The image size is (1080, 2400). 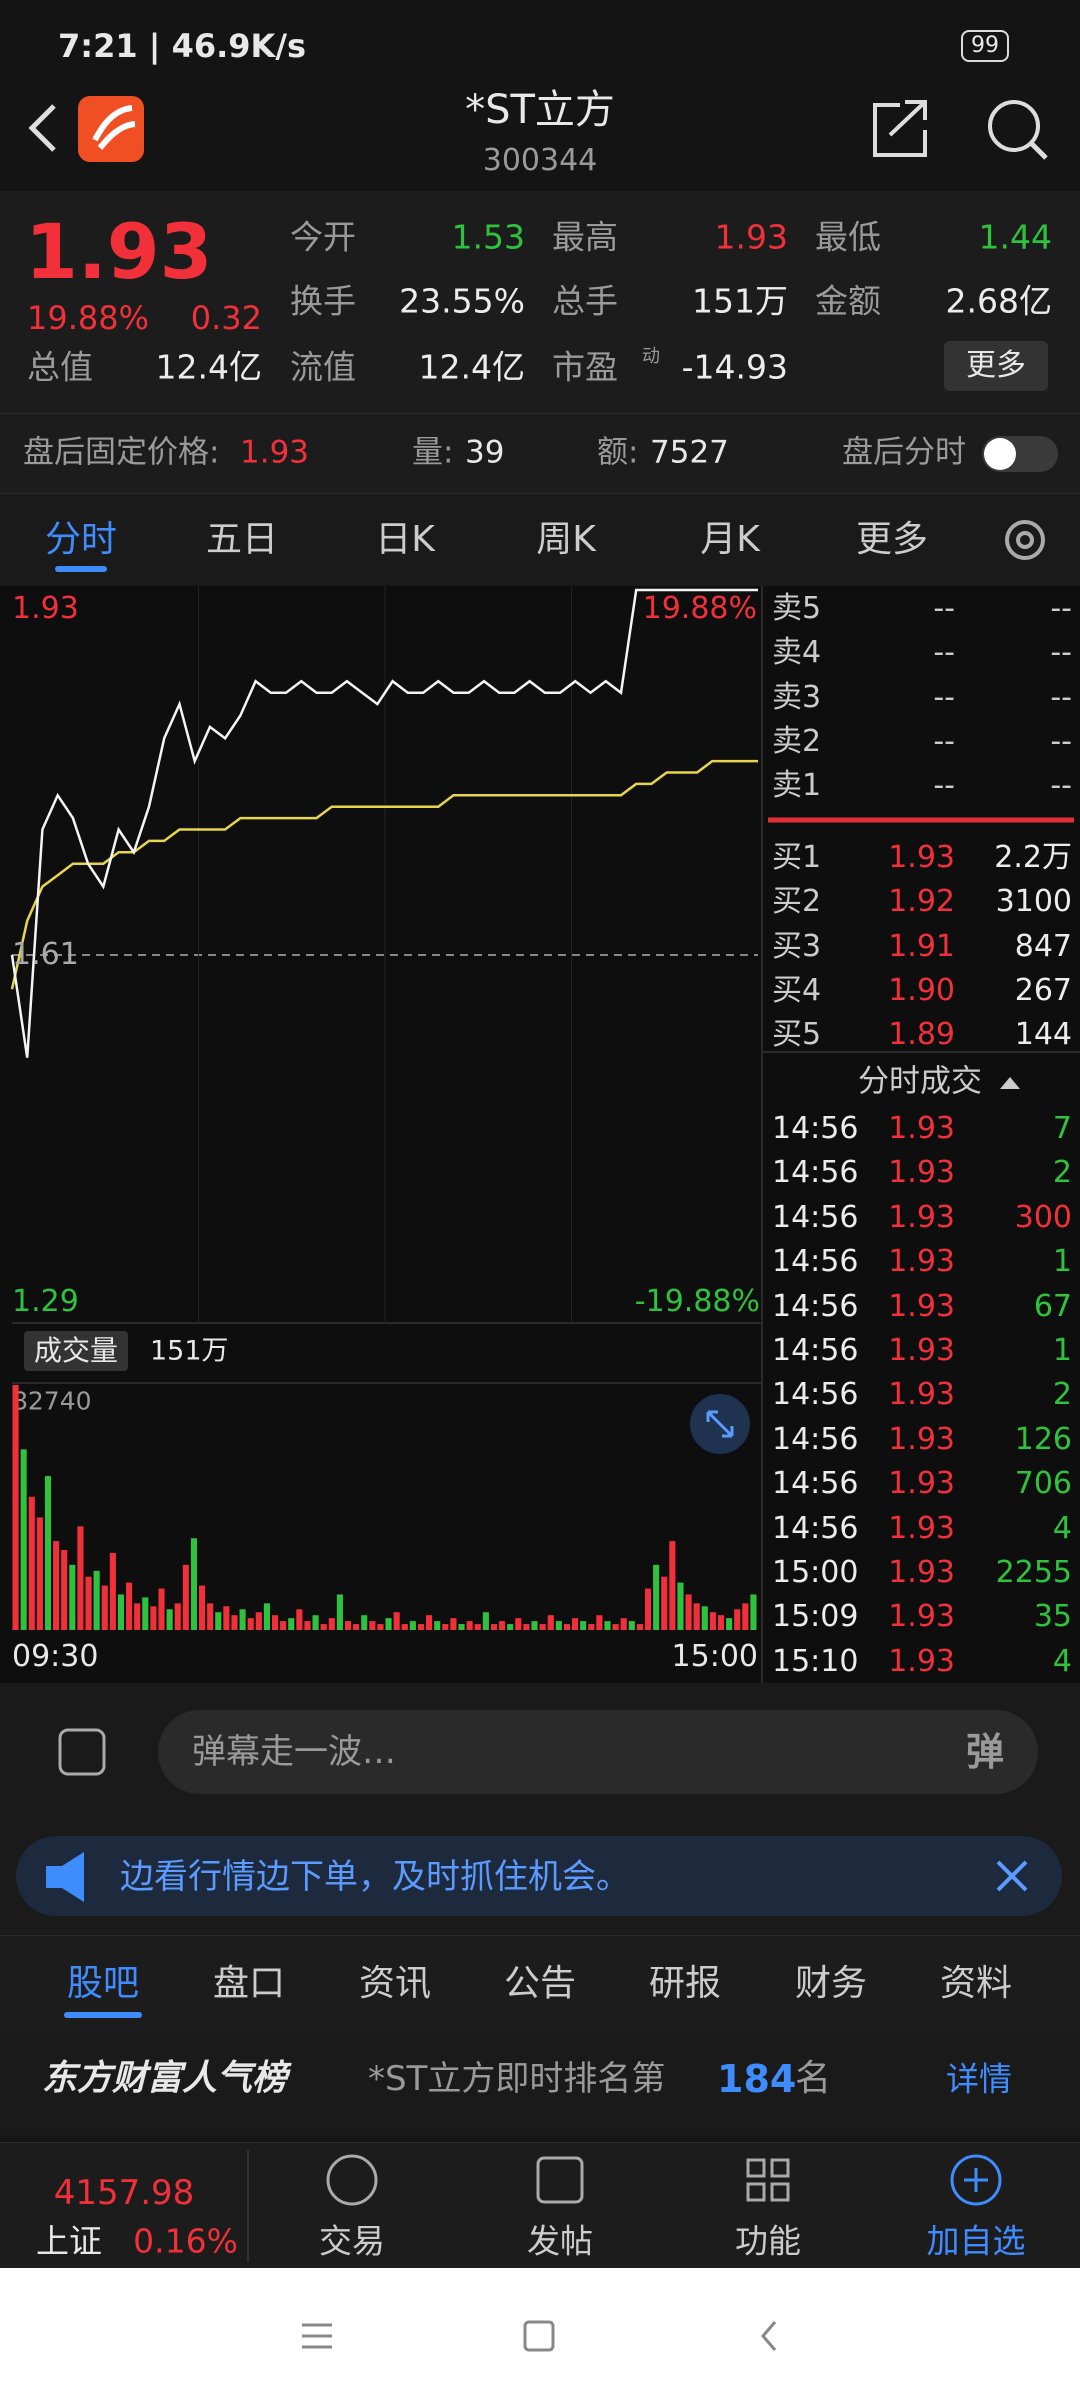 What do you see at coordinates (740, 301) in the screenshot?
I see `field-value: 151万` at bounding box center [740, 301].